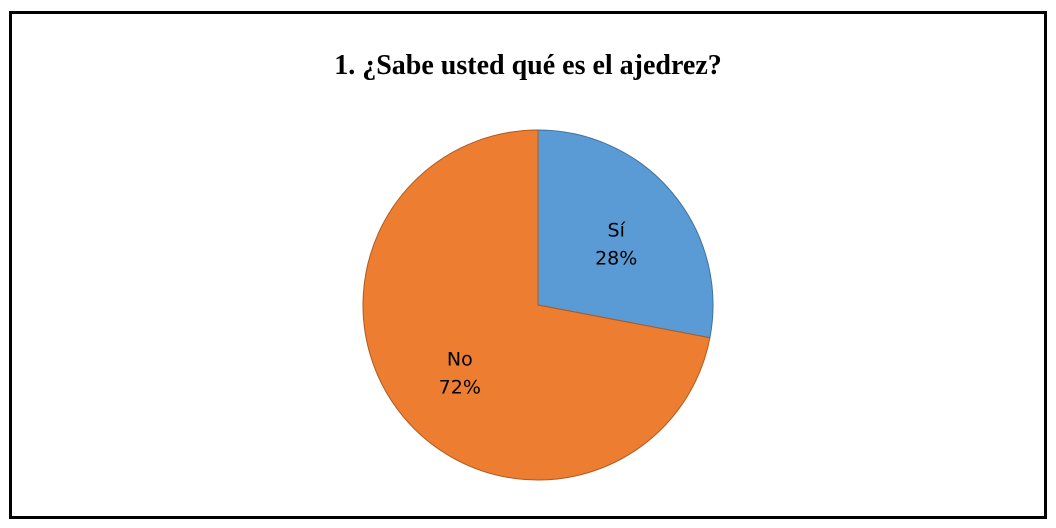 The width and height of the screenshot is (1056, 528). I want to click on slice-percent-label-no: 72%, so click(460, 388).